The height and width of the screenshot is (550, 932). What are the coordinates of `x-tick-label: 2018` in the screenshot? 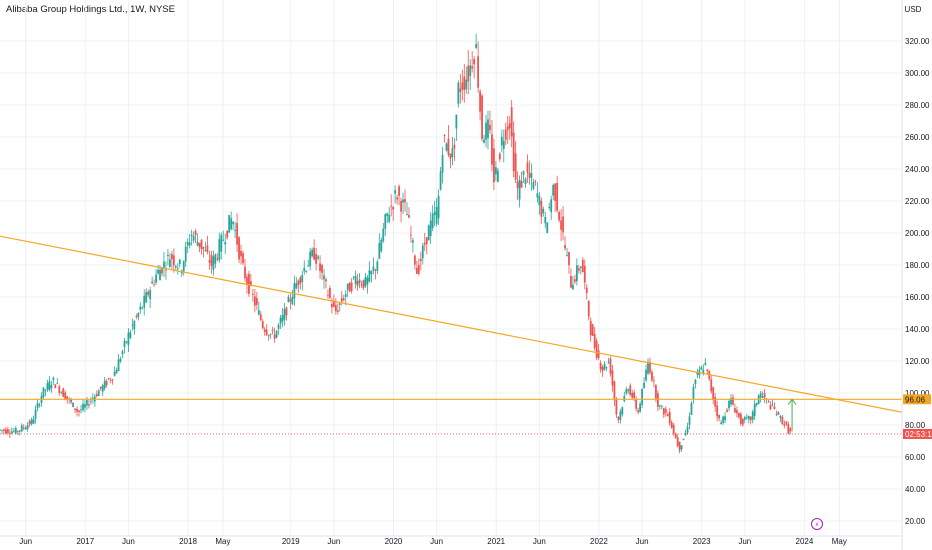 It's located at (188, 541).